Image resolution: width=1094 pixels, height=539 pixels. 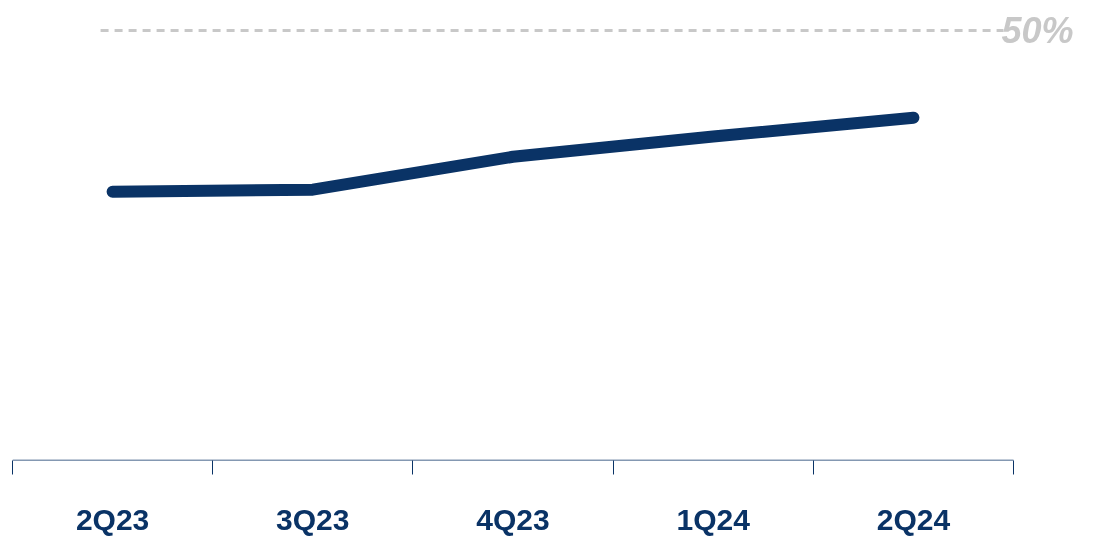 What do you see at coordinates (713, 519) in the screenshot?
I see `x-tick-label: 1Q24` at bounding box center [713, 519].